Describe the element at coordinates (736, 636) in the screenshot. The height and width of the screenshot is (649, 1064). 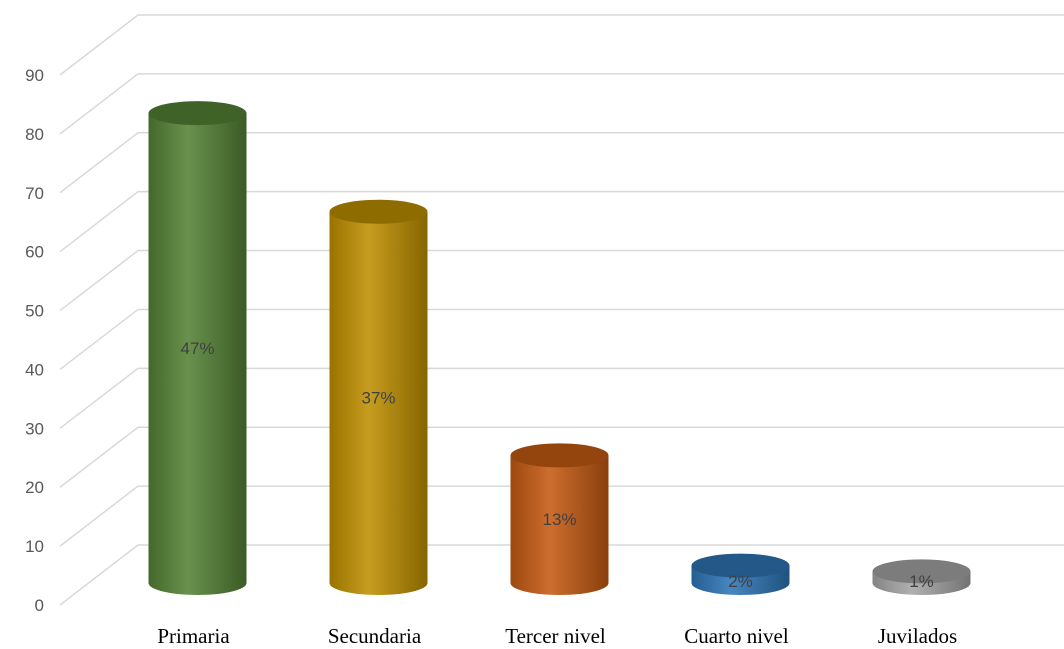
I see `category-label: Cuarto nivel` at that location.